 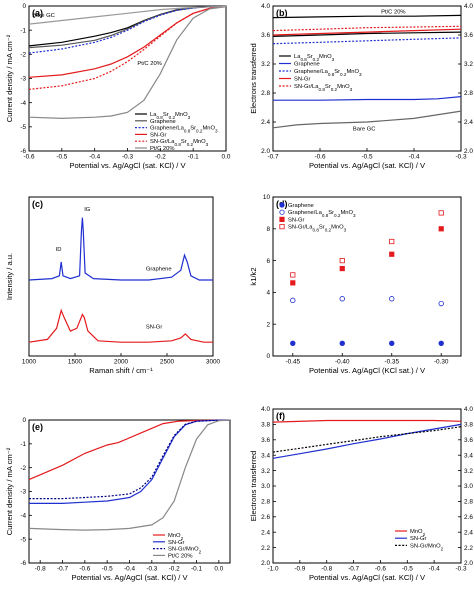 What do you see at coordinates (265, 409) in the screenshot?
I see `y-tick-label: 4.0` at bounding box center [265, 409].